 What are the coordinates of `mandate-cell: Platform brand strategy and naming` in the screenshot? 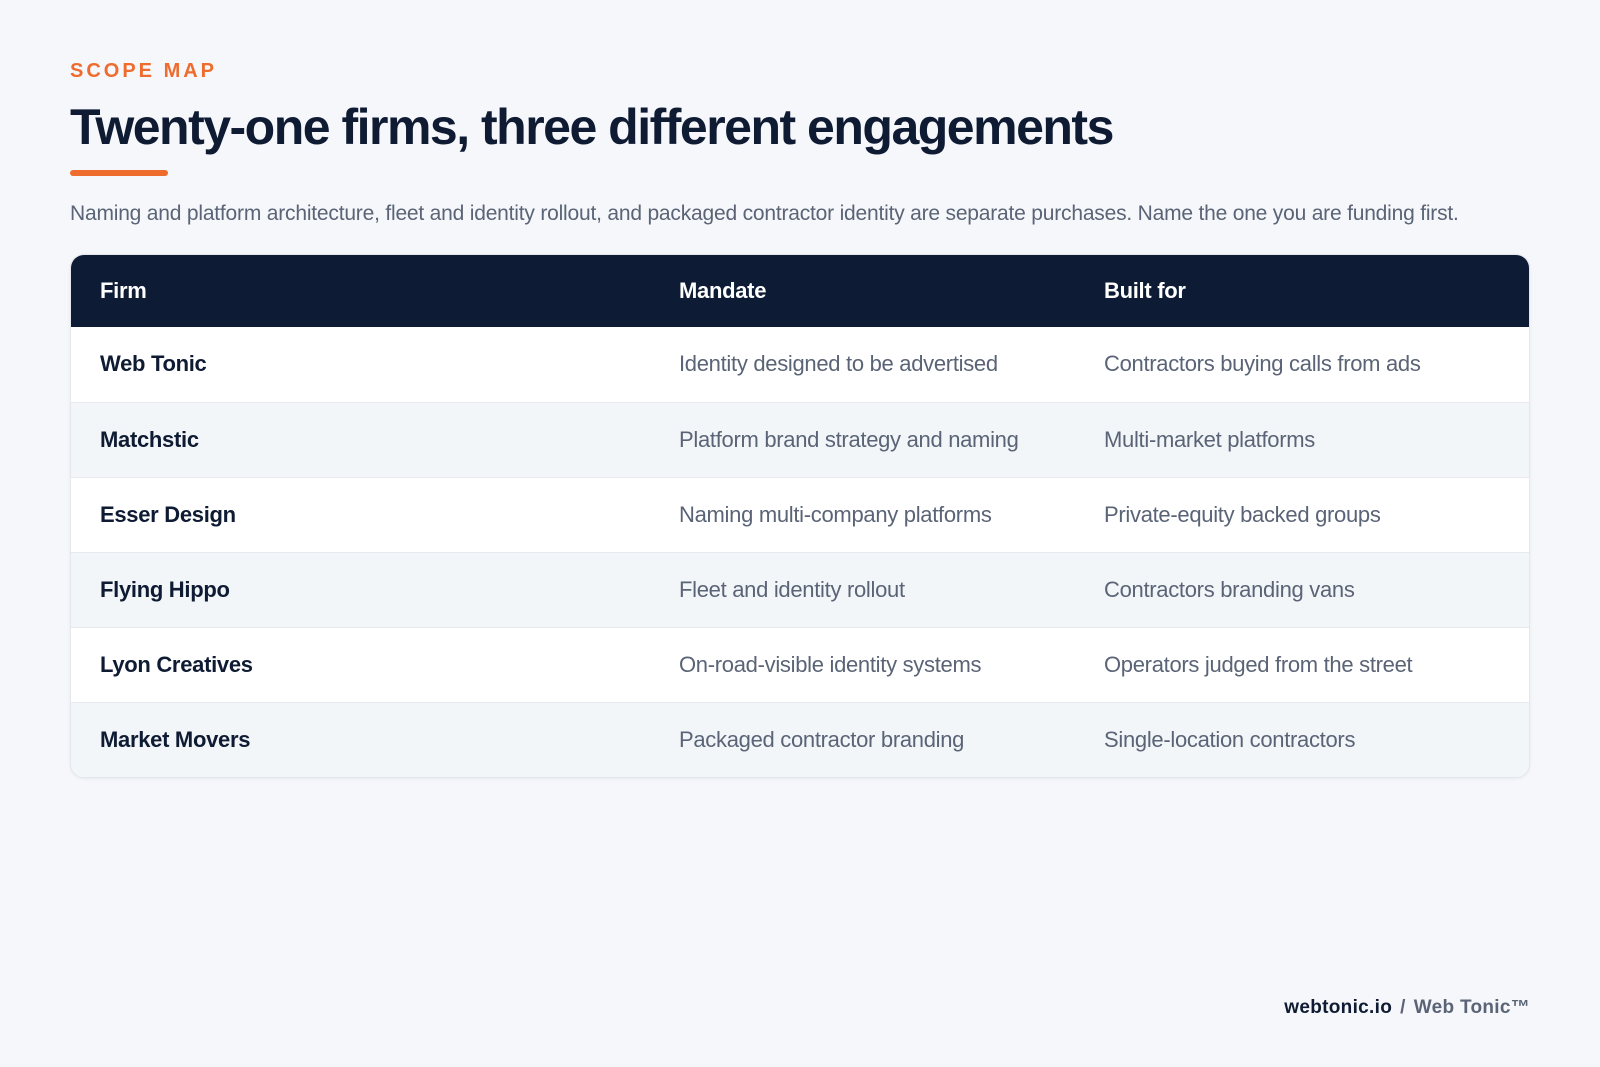 It's located at (849, 439).